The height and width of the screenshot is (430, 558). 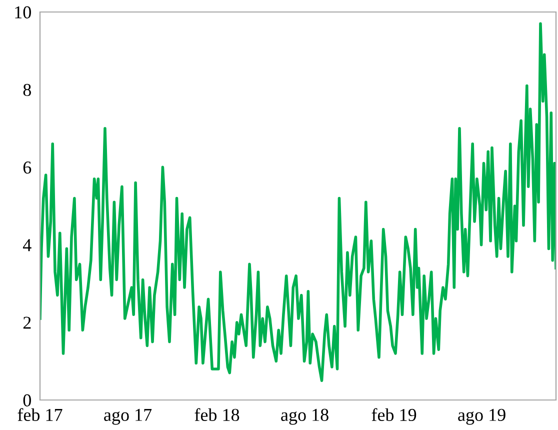 What do you see at coordinates (482, 416) in the screenshot?
I see `x-tick-label: ago 19` at bounding box center [482, 416].